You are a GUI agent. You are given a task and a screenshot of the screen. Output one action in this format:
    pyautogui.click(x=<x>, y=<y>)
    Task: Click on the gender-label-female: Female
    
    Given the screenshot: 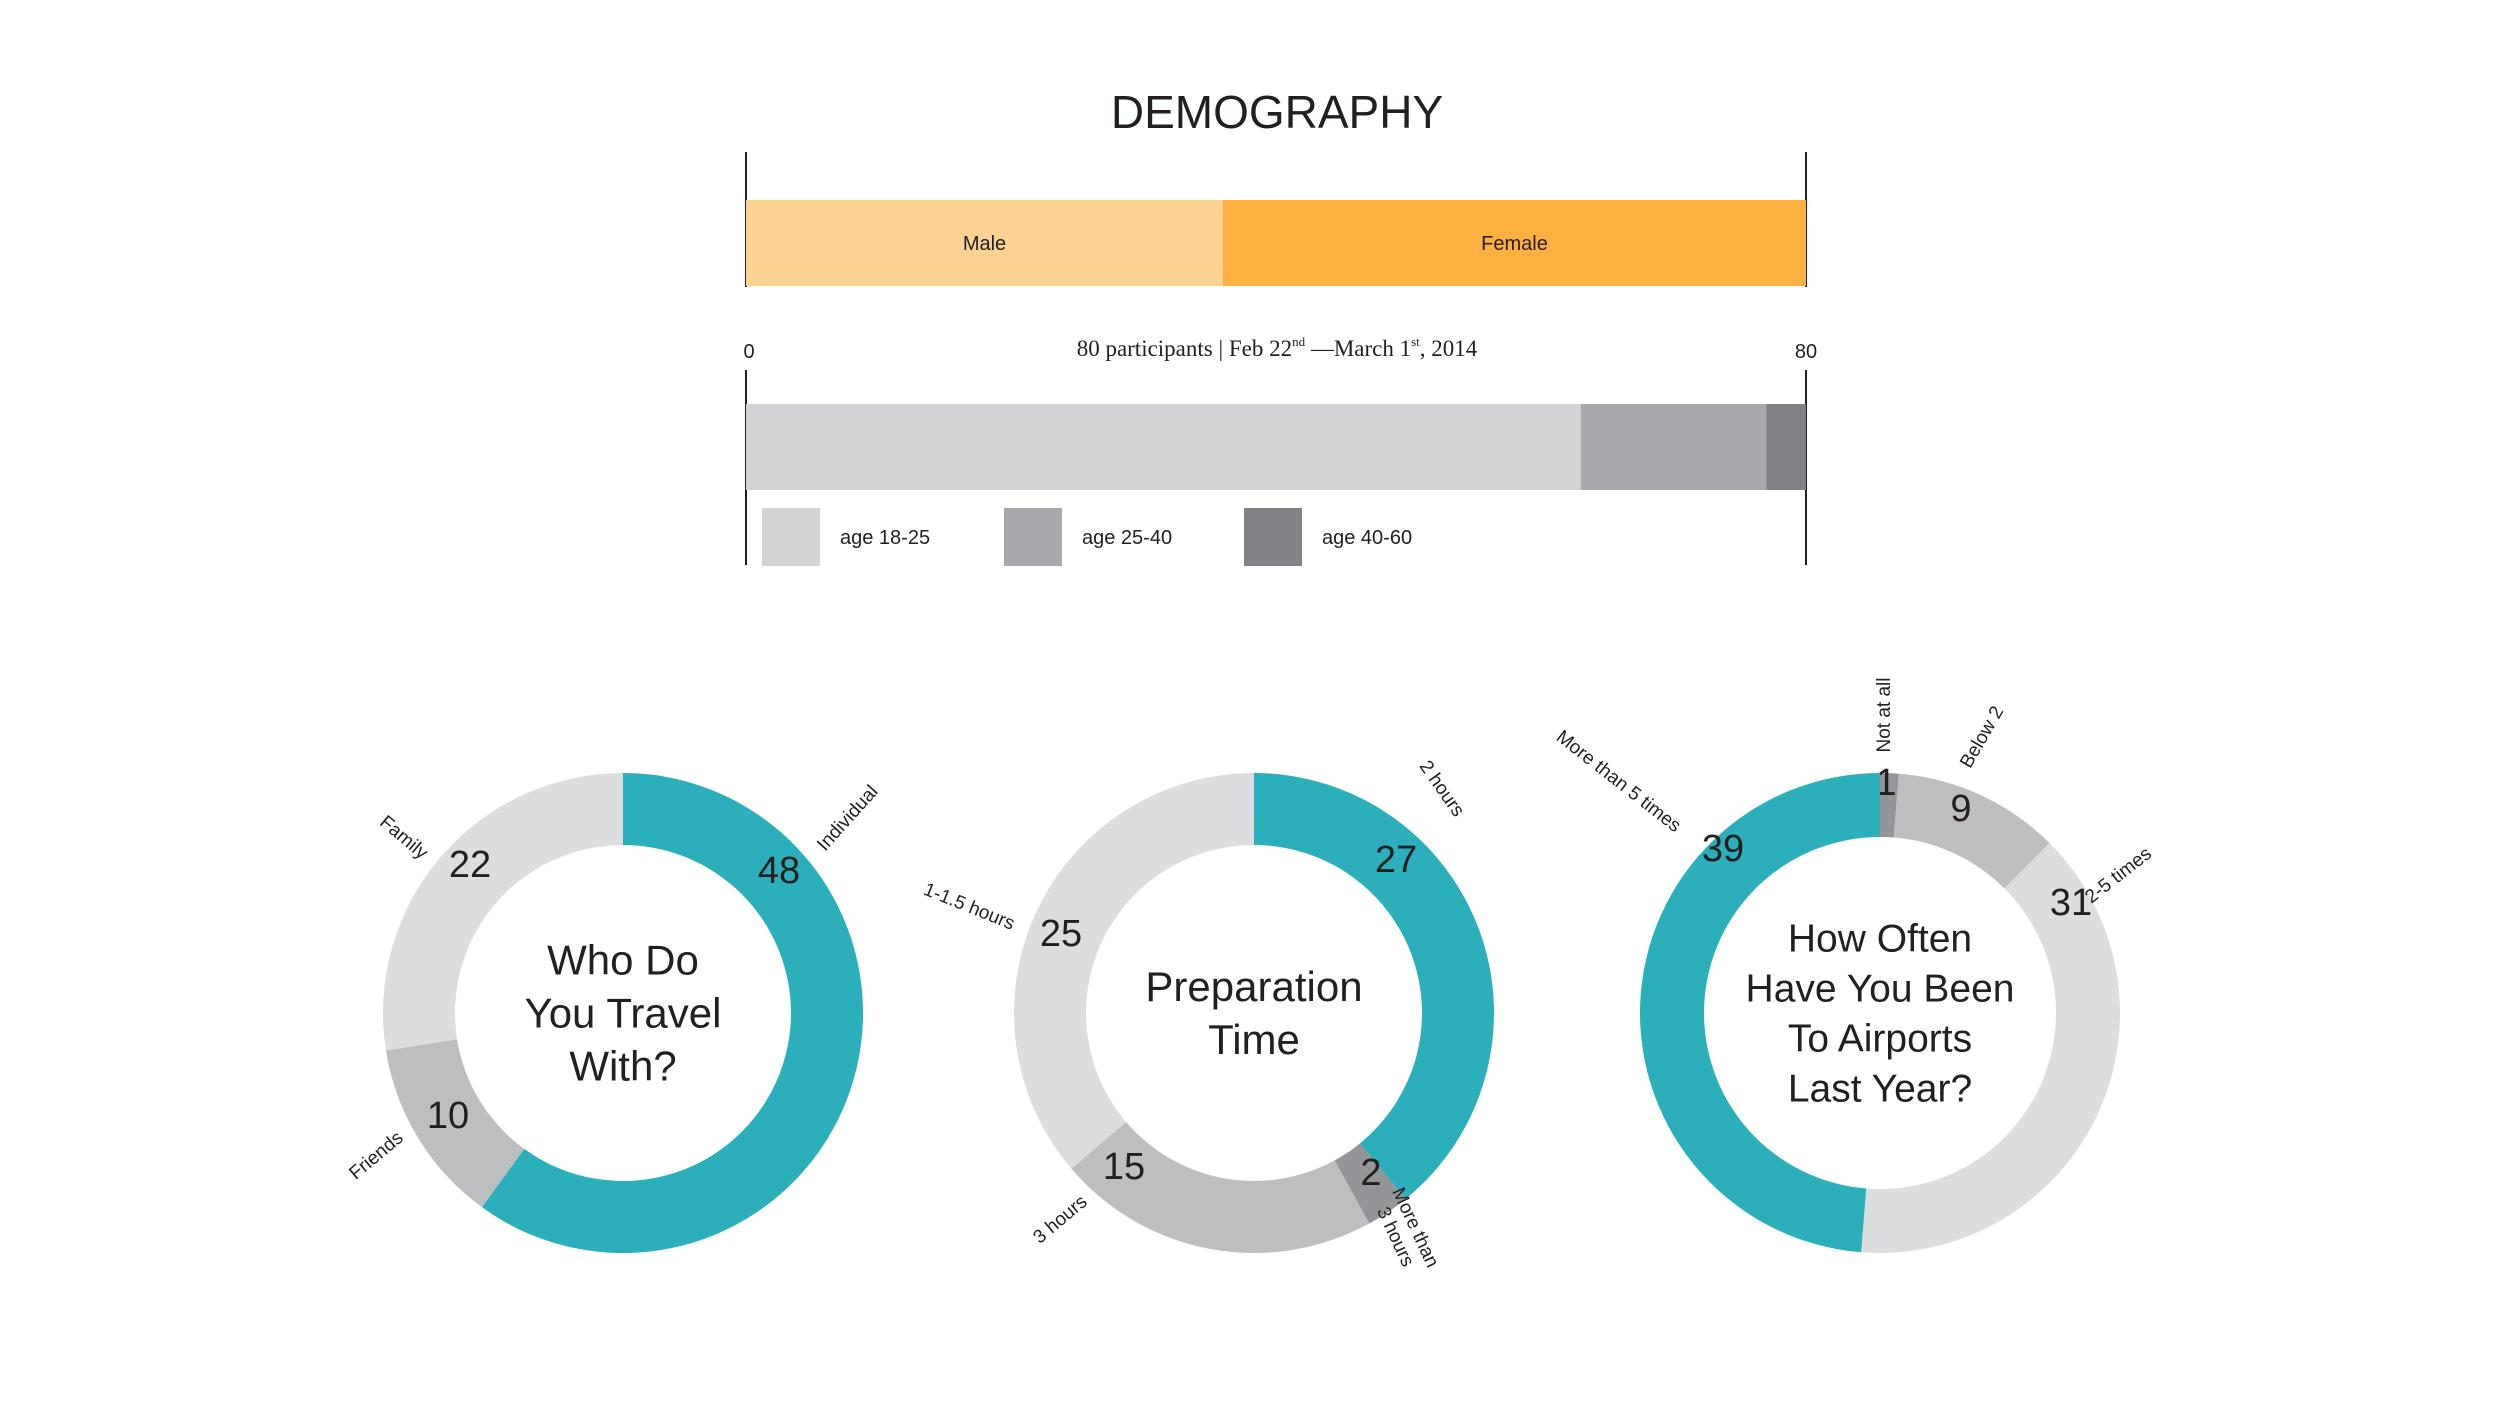 What is the action you would take?
    pyautogui.click(x=1514, y=244)
    